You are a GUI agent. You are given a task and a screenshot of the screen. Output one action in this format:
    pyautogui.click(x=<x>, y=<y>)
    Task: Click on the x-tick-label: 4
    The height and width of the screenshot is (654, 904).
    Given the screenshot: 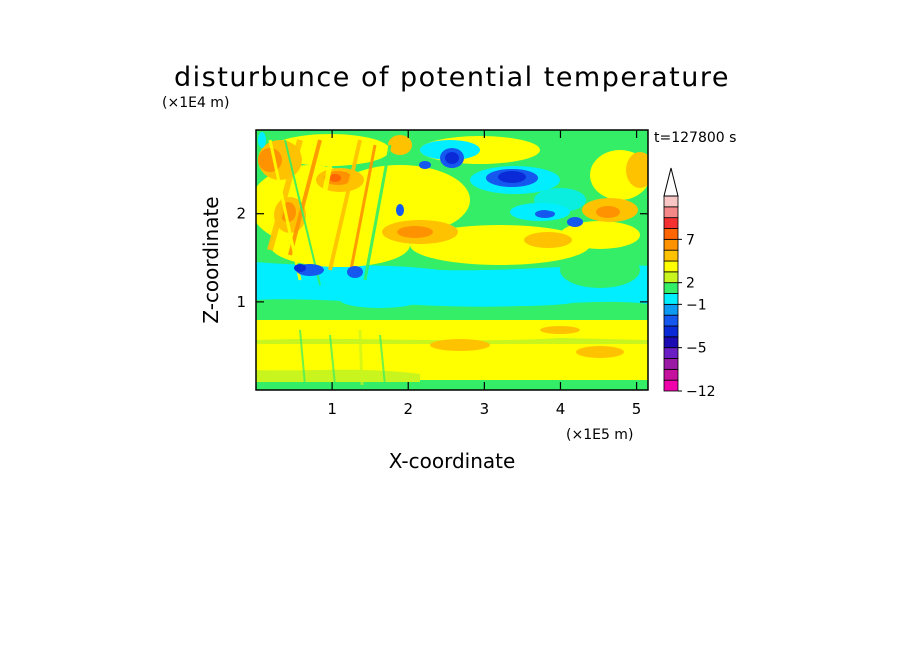 What is the action you would take?
    pyautogui.click(x=561, y=409)
    